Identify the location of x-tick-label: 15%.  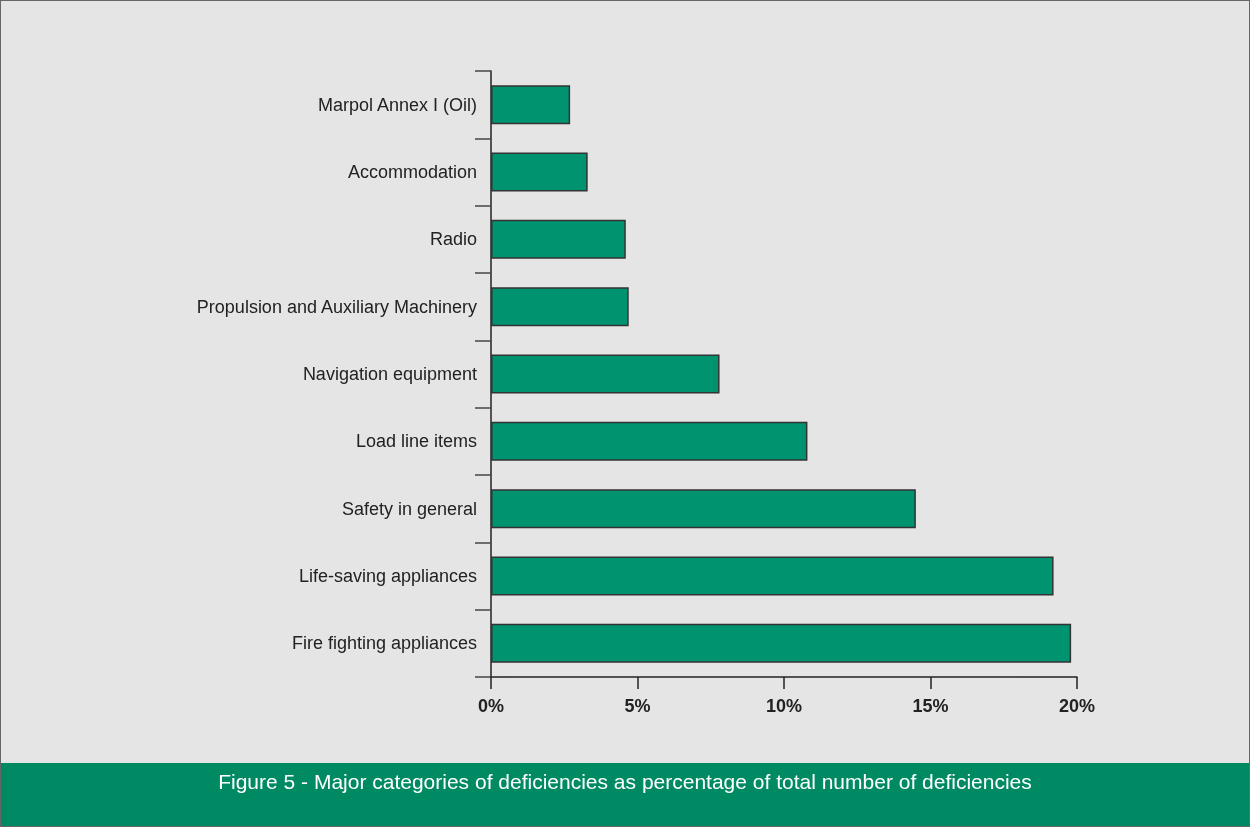
(930, 706).